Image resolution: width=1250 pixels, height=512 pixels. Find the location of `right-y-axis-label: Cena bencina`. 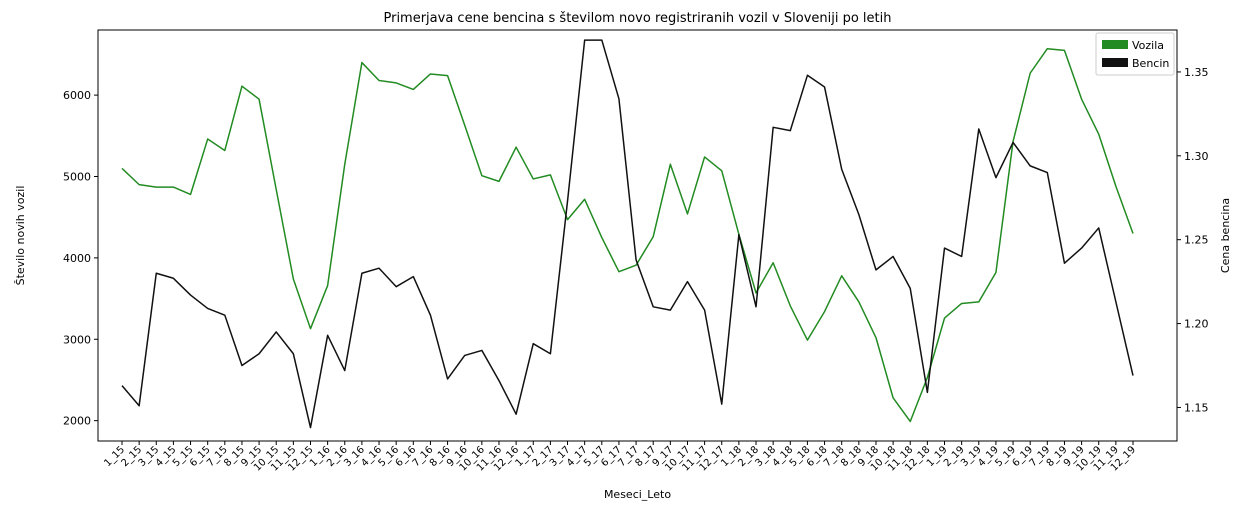

right-y-axis-label: Cena bencina is located at coordinates (1225, 235).